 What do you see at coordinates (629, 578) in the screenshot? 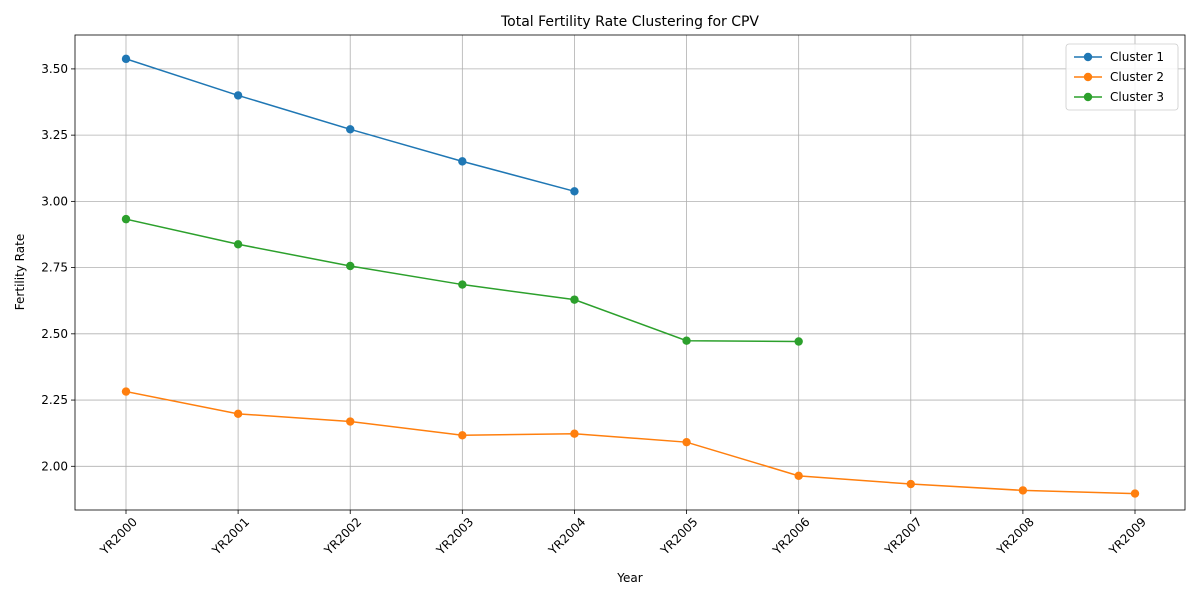
I see `x-axis-label: Year` at bounding box center [629, 578].